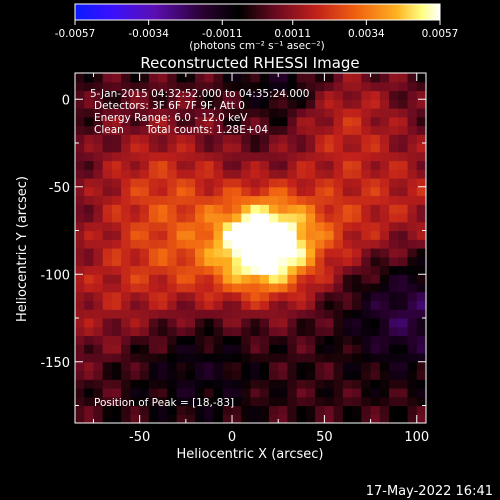 The height and width of the screenshot is (500, 500). I want to click on colorbar-tick-label: 0.0034, so click(366, 34).